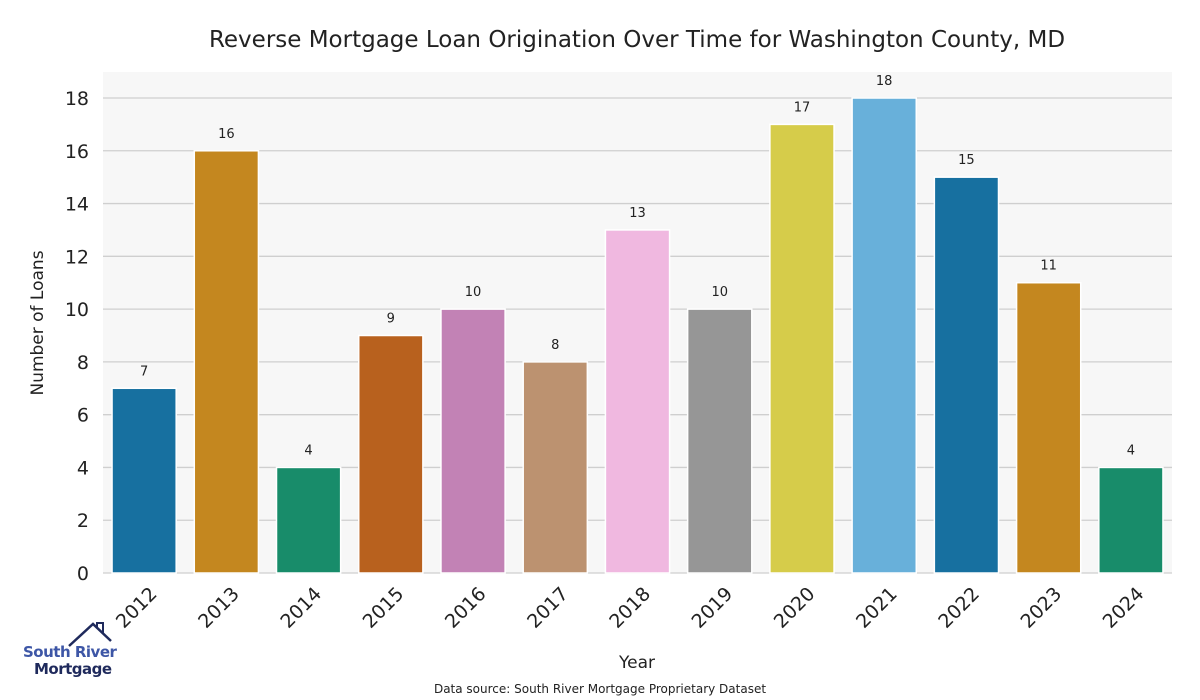  I want to click on bar-2018, so click(637, 401).